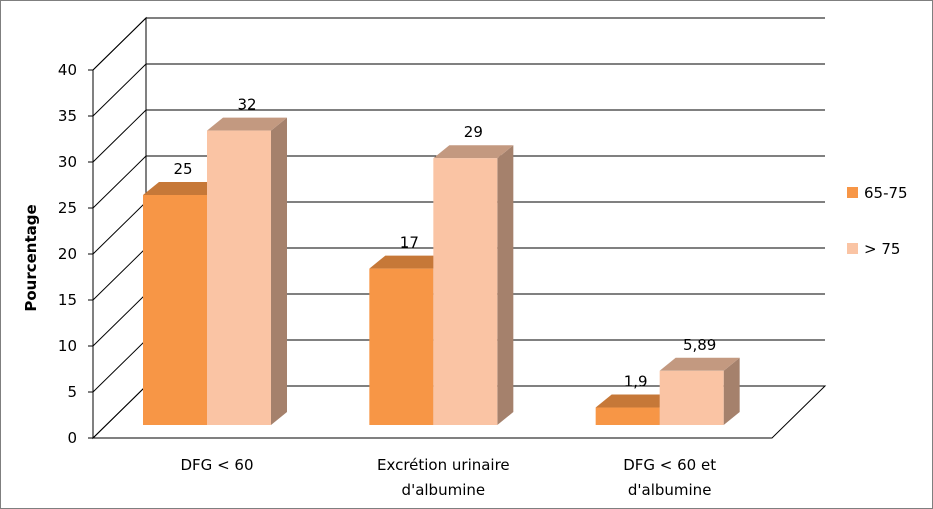  I want to click on y-tick-label: 20, so click(67, 254).